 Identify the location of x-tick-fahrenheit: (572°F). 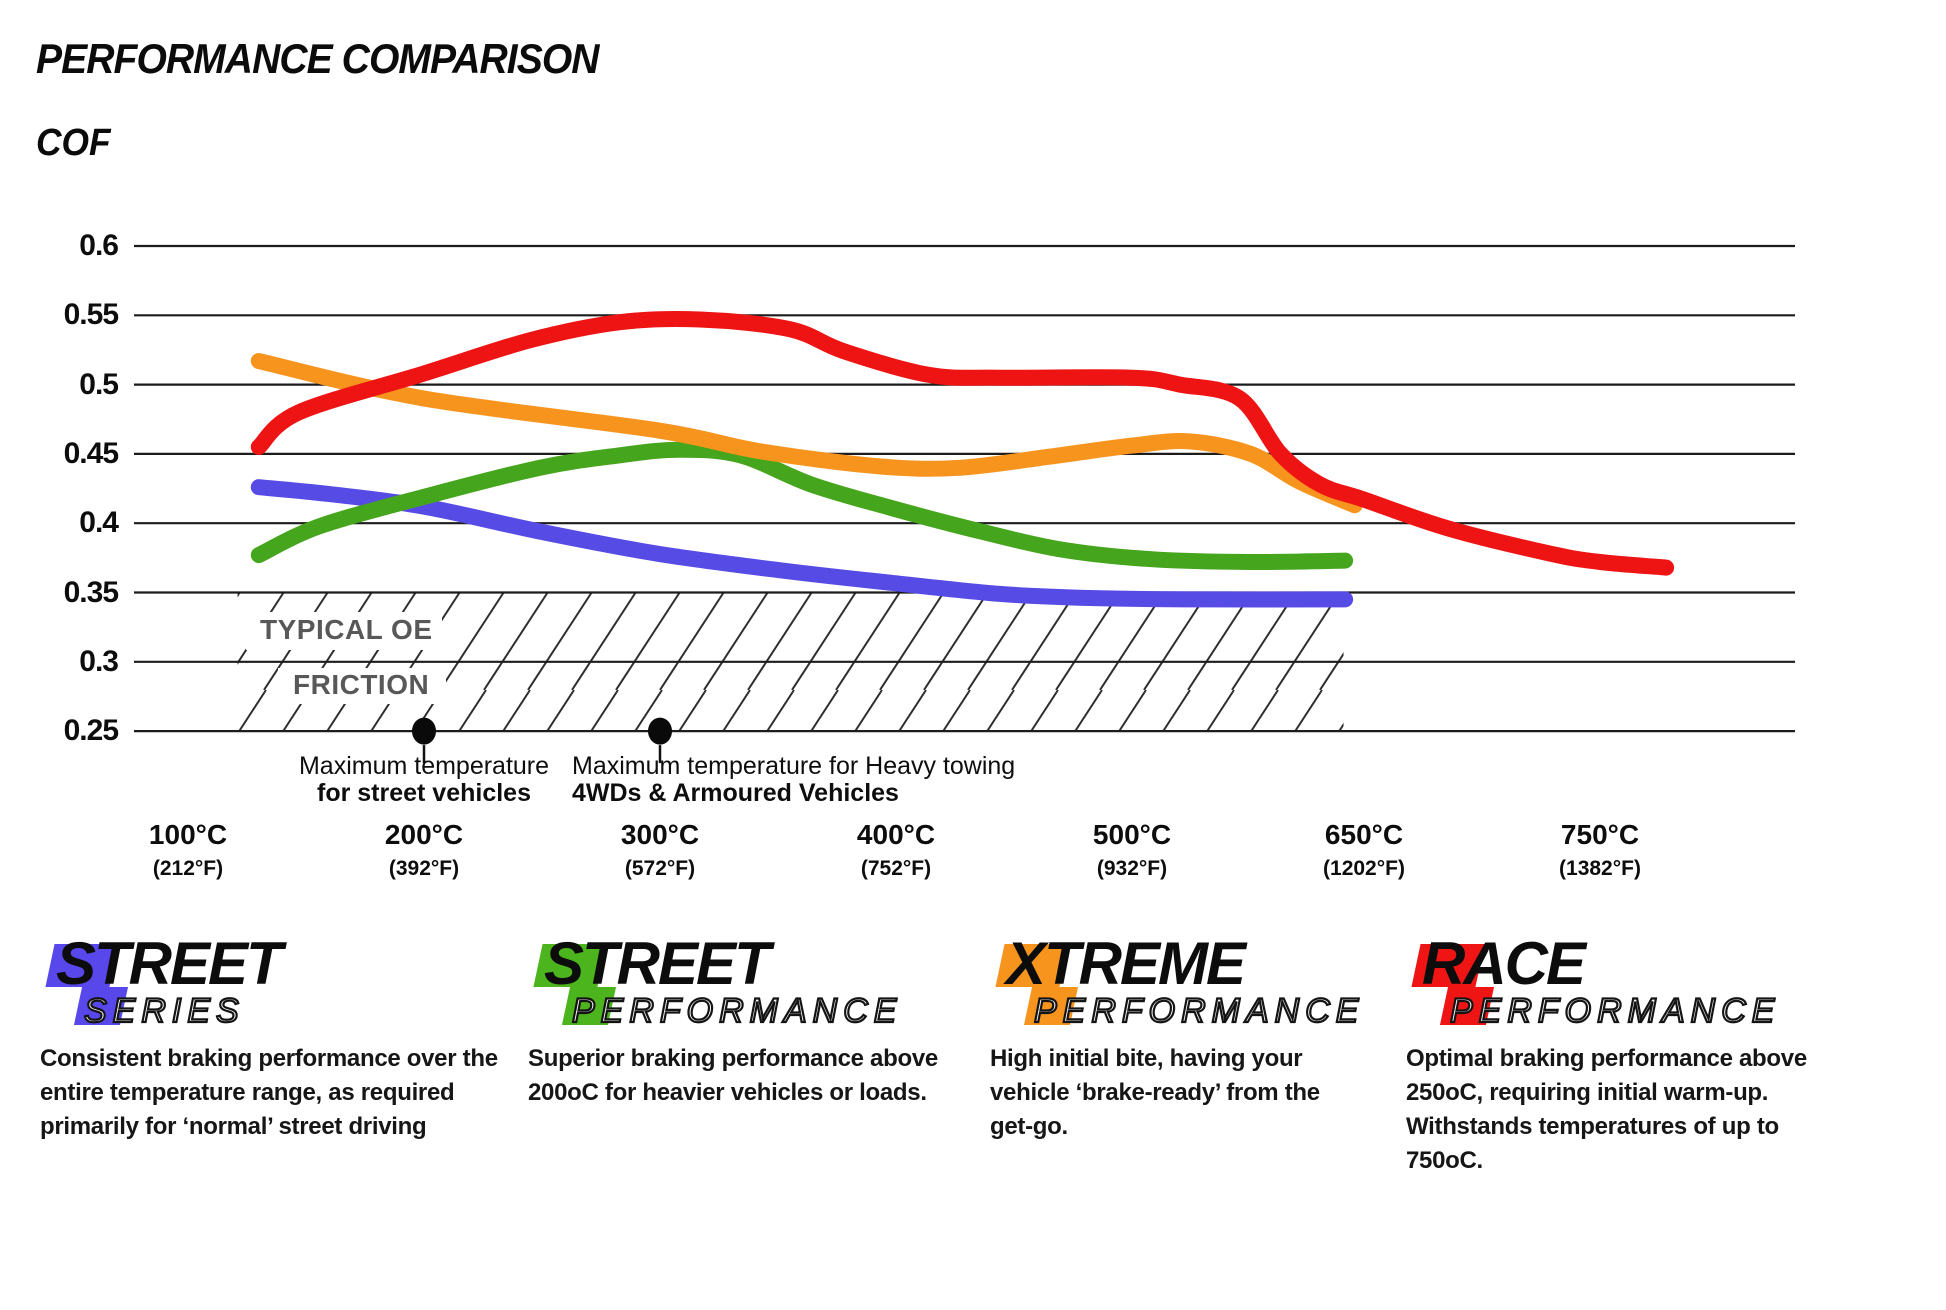
(660, 868).